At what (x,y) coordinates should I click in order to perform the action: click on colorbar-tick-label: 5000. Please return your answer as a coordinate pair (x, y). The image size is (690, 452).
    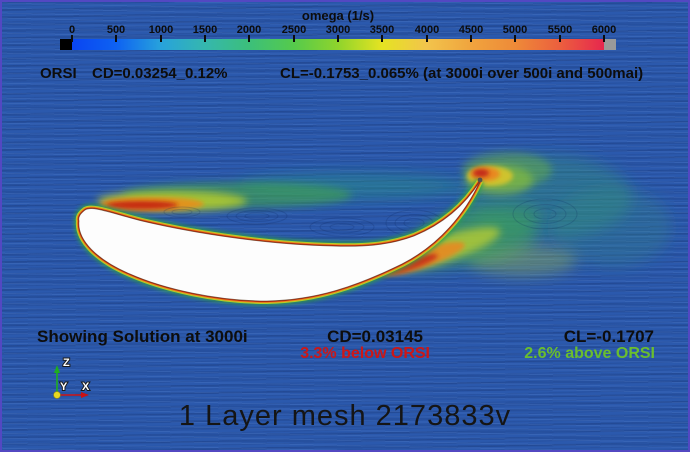
    Looking at the image, I should click on (515, 30).